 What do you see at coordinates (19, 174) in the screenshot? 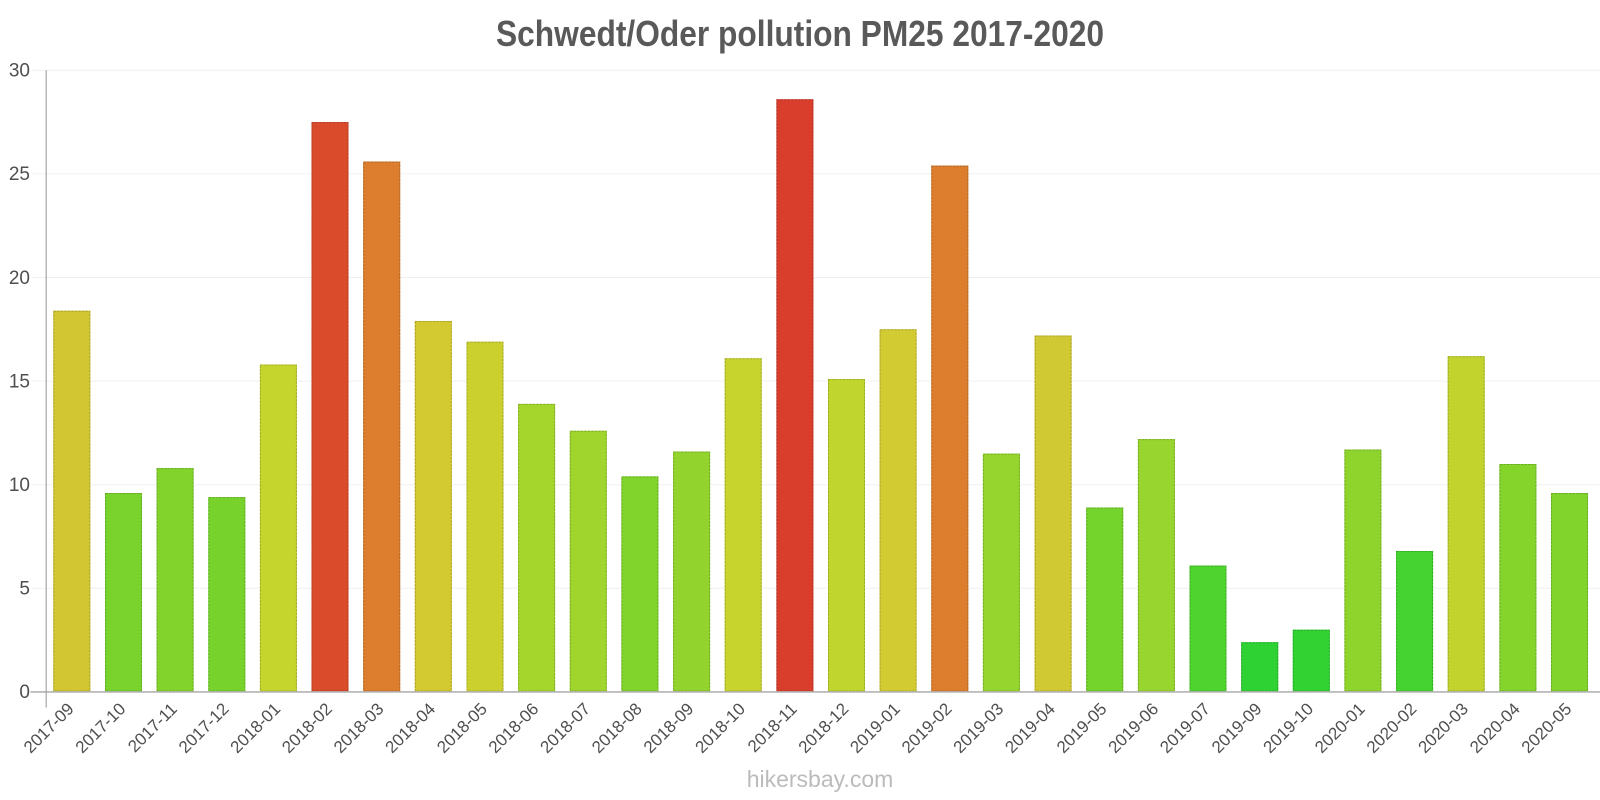
I see `svg-text: 25` at bounding box center [19, 174].